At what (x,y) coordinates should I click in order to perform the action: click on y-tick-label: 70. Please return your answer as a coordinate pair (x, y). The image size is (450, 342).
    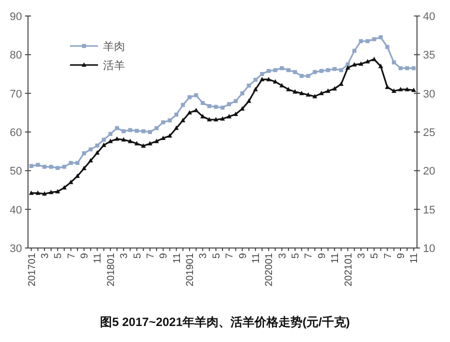
    Looking at the image, I should click on (16, 94).